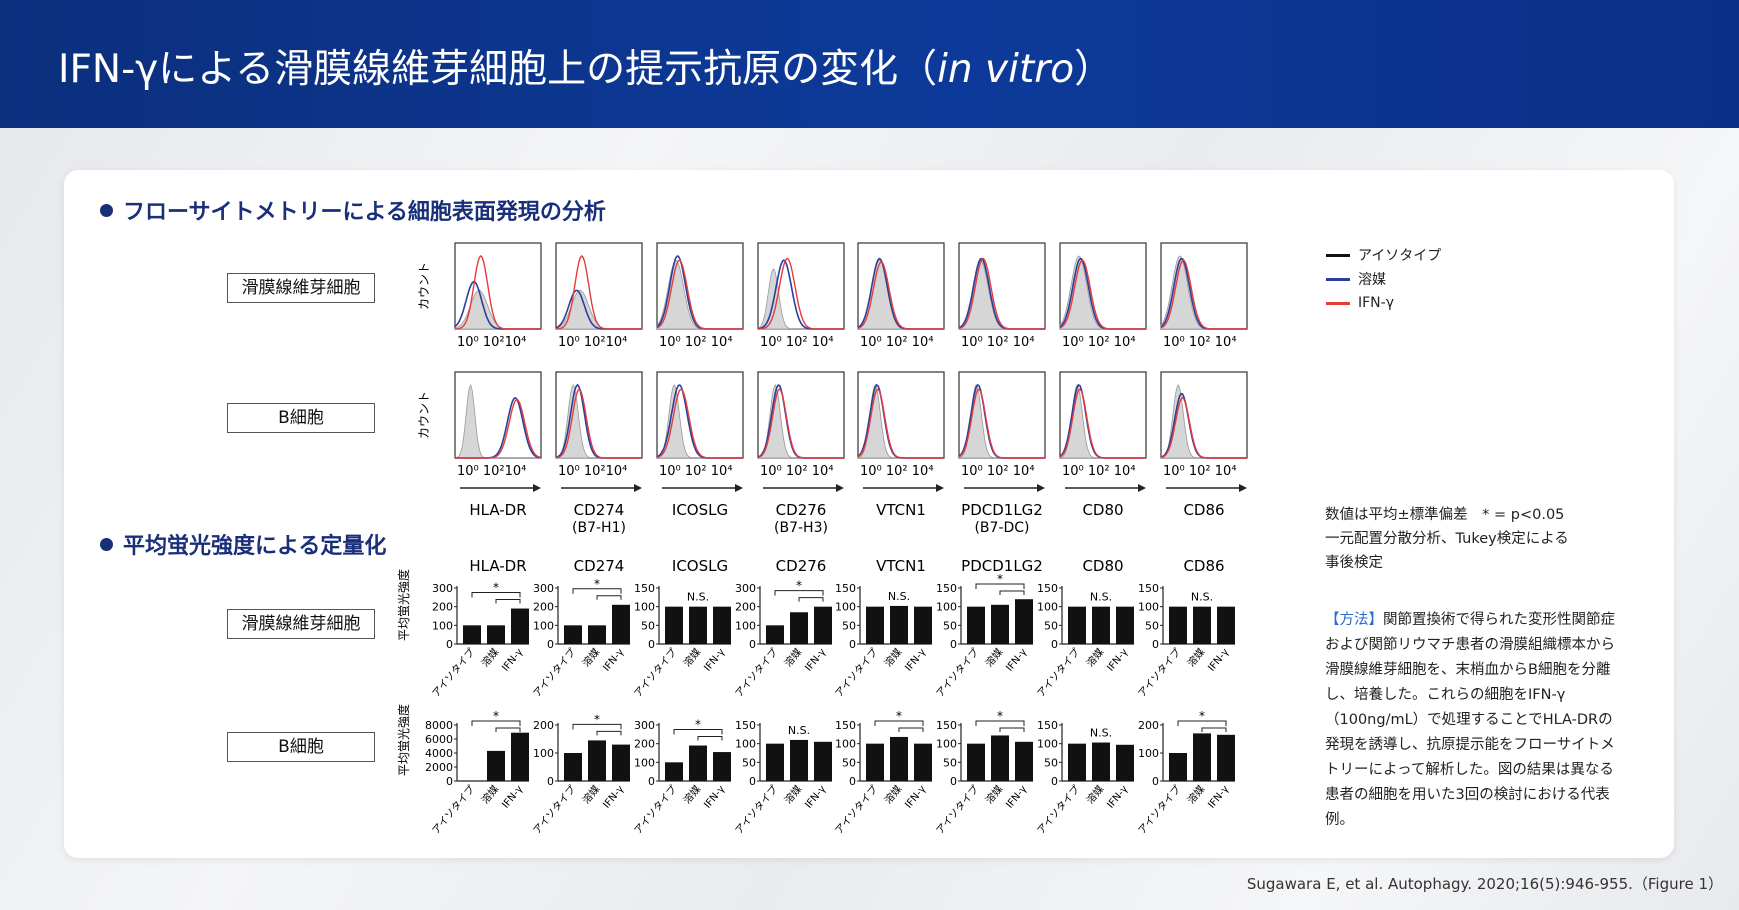  Describe the element at coordinates (586, 69) in the screenshot. I see `page-title: IFN-γによる滑膜線維芽細胞上の提示抗原の変化（in vitro）` at that location.